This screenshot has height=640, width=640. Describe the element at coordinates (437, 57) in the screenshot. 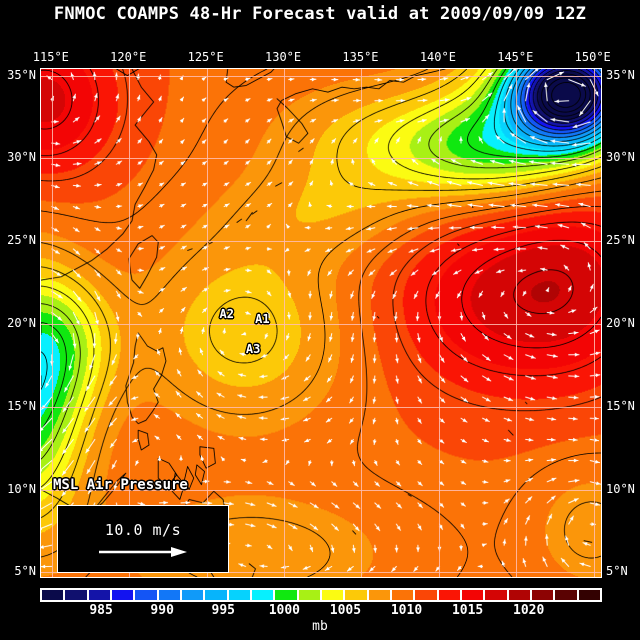

I see `lon-tick-140: 140°E` at that location.